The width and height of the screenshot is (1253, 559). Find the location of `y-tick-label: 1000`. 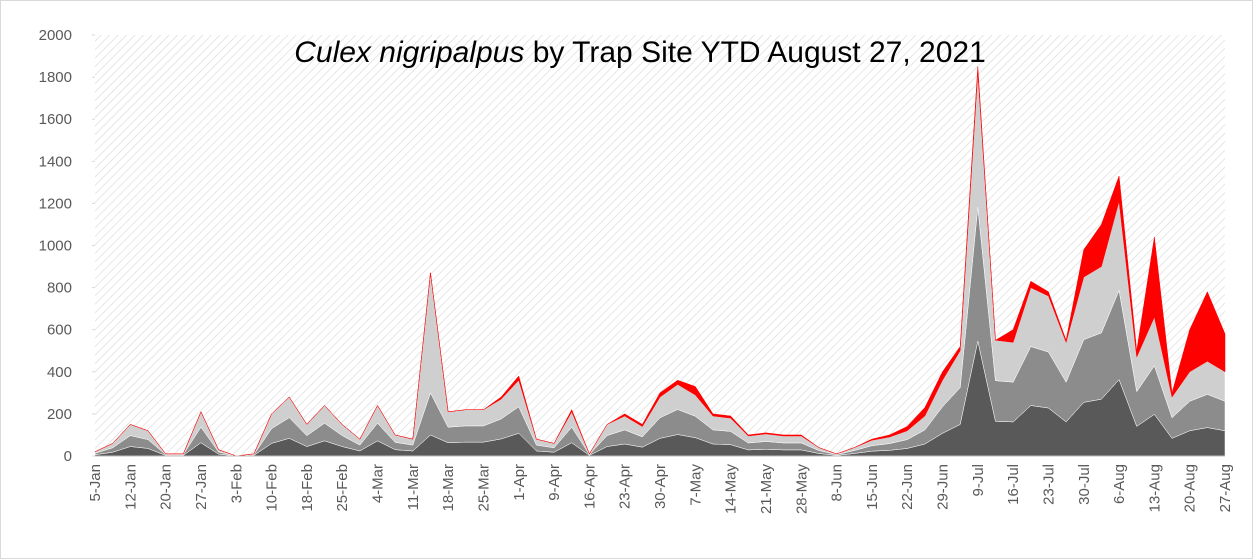

y-tick-label: 1000 is located at coordinates (55, 246).